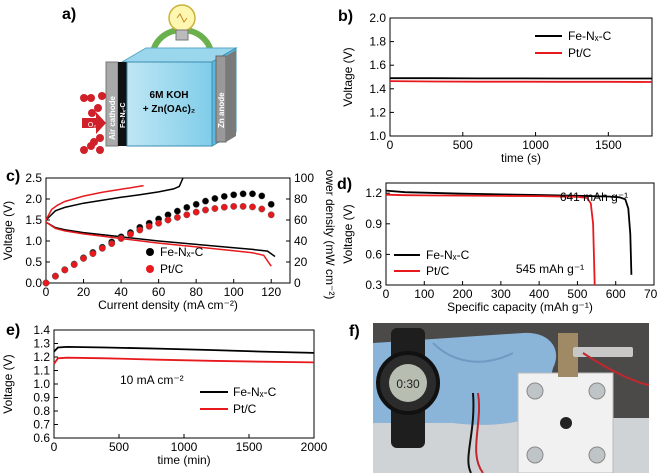  I want to click on y-tick-label: 1.5, so click(33, 220).